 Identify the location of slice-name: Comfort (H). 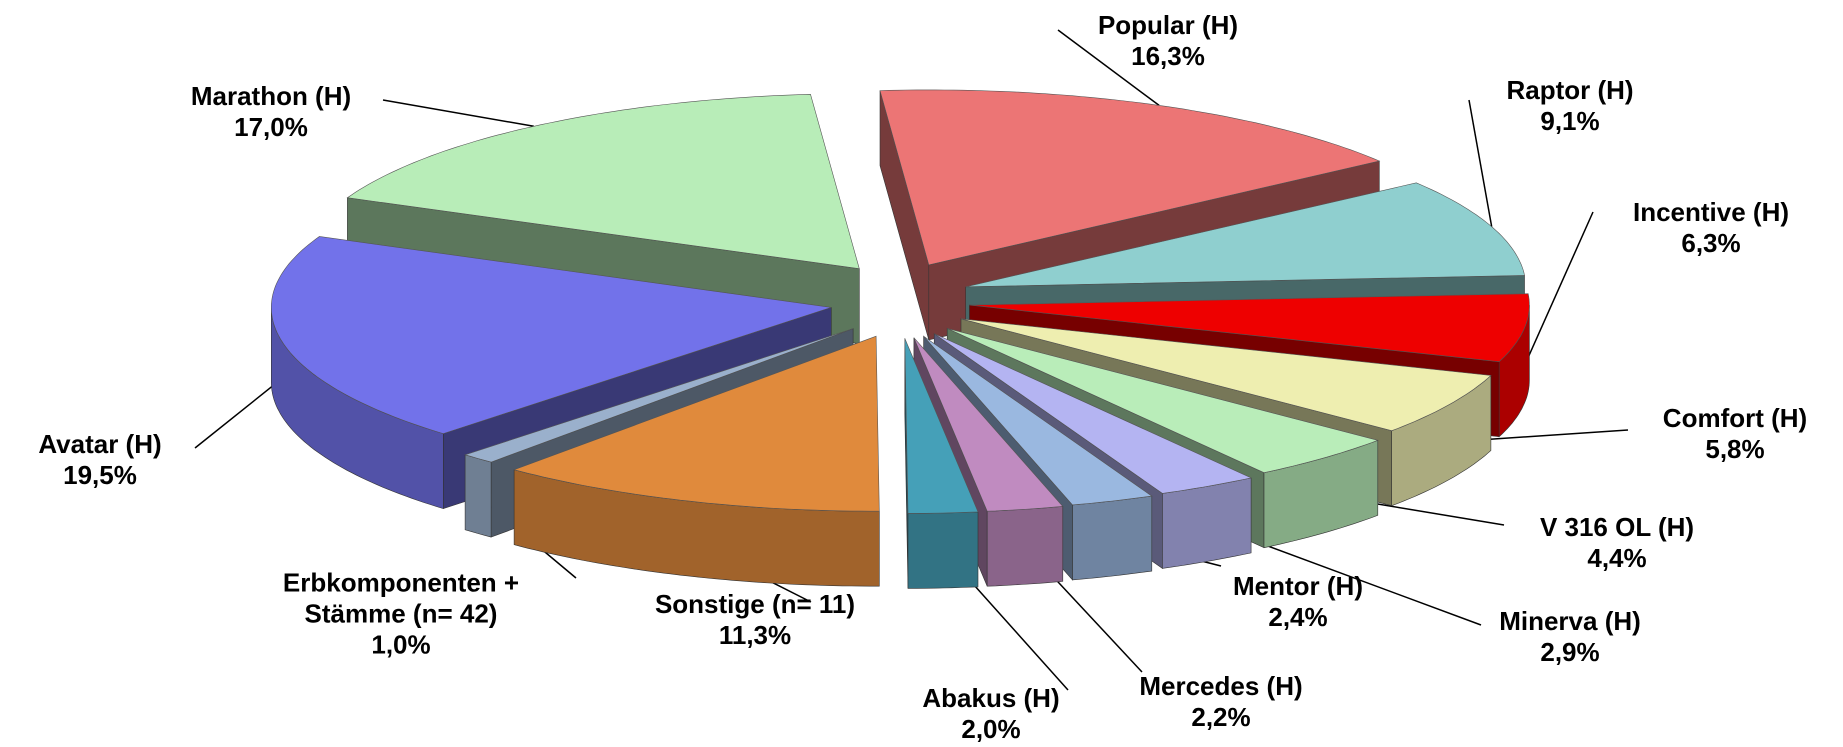
(1735, 418).